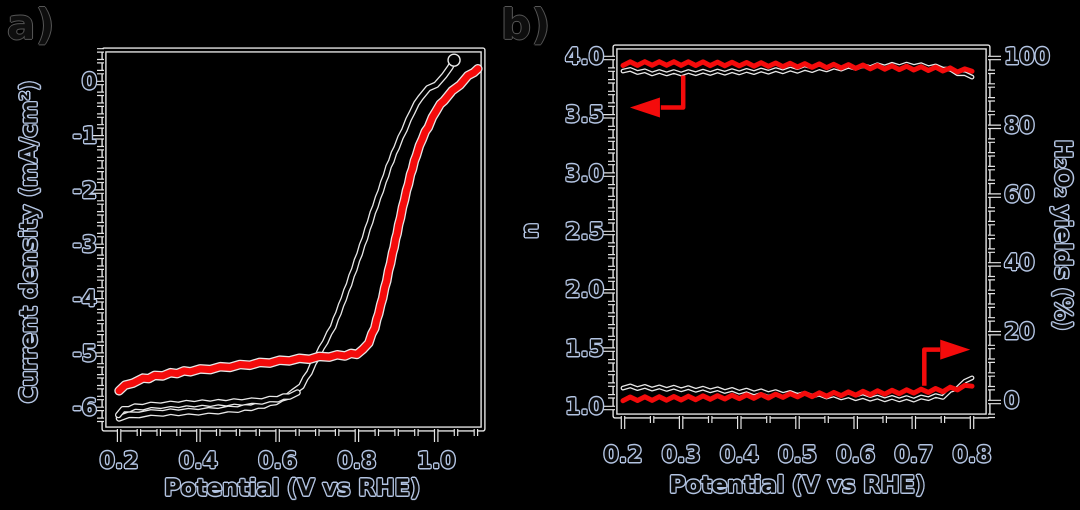  I want to click on panel-b-left-y-tick-label: 3.0, so click(584, 174).